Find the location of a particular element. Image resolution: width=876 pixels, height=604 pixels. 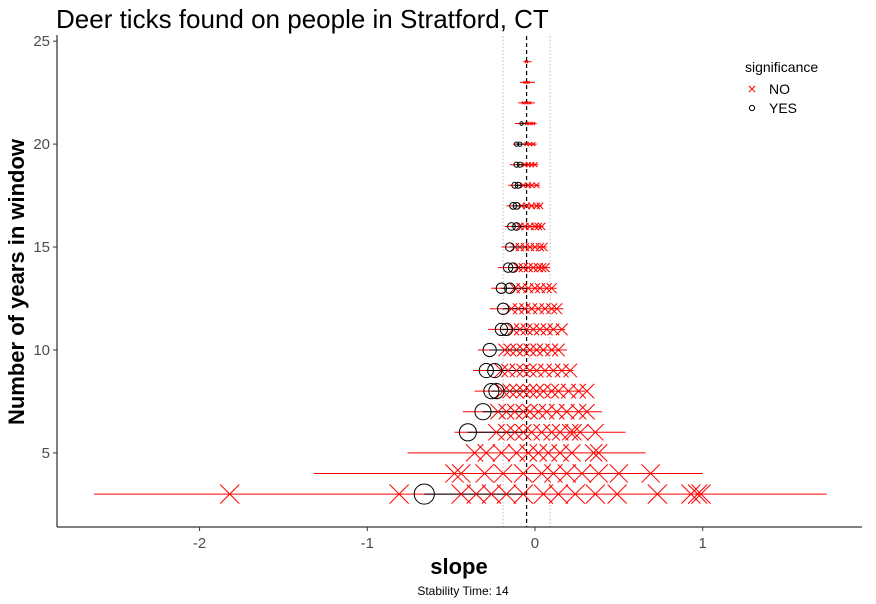

legend-label-yes: YES is located at coordinates (783, 108).